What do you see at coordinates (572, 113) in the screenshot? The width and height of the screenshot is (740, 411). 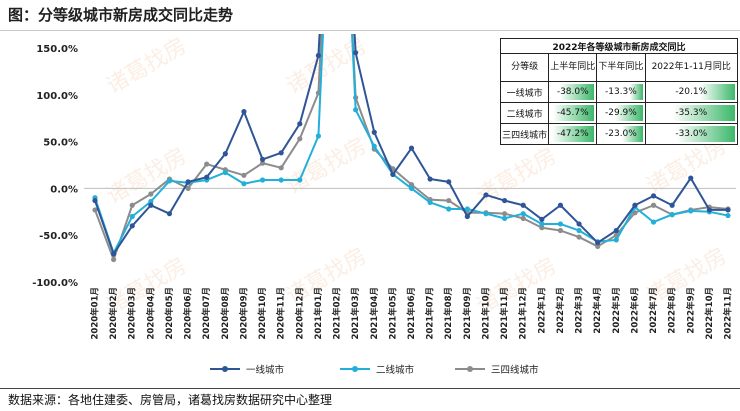 I see `cell-value: -45.7%` at bounding box center [572, 113].